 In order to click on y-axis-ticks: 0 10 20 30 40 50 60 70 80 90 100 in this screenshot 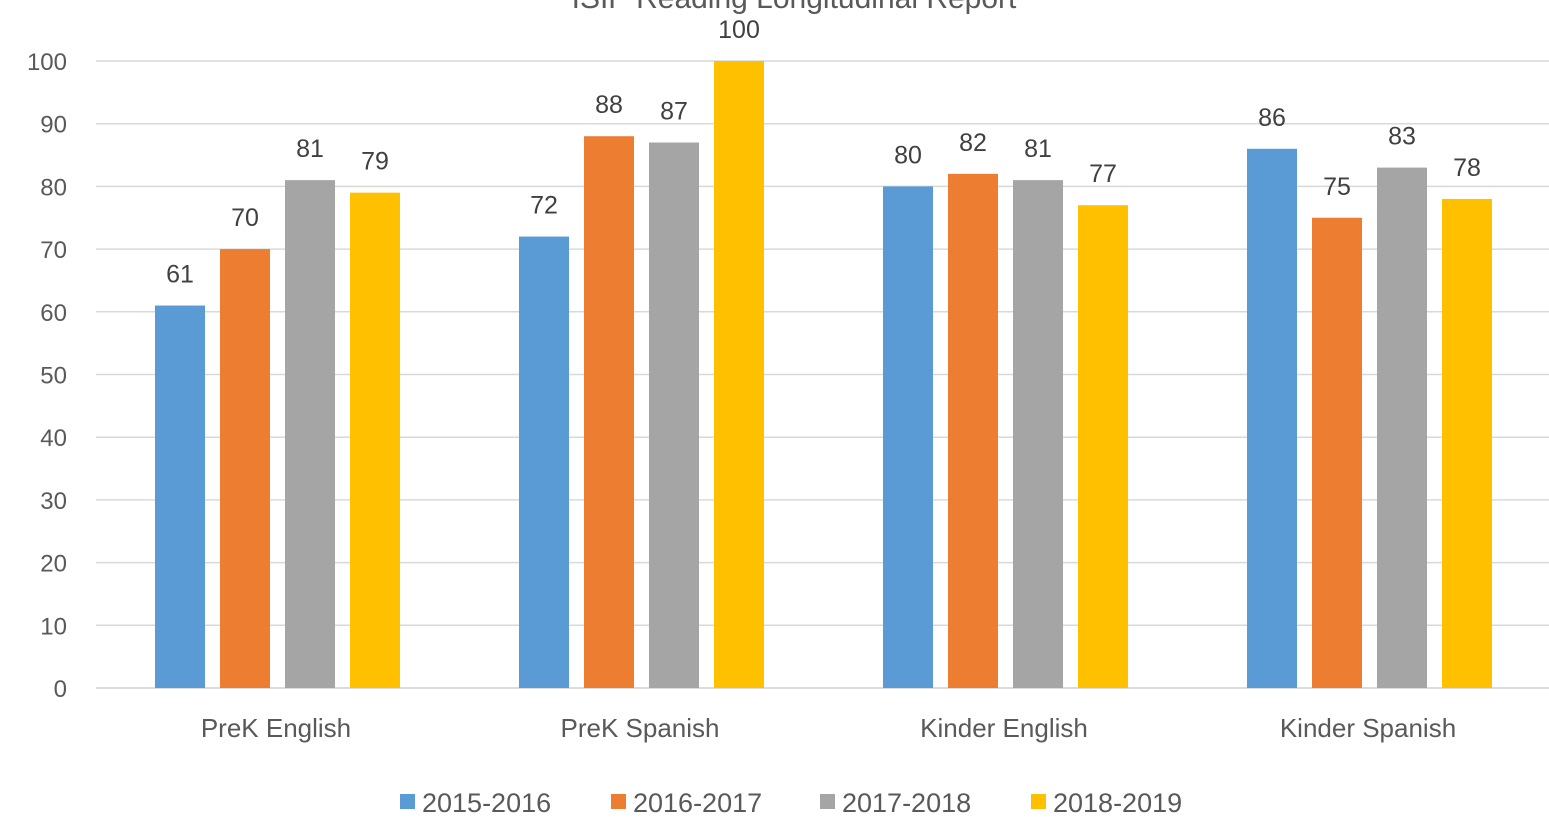, I will do `click(47, 376)`.